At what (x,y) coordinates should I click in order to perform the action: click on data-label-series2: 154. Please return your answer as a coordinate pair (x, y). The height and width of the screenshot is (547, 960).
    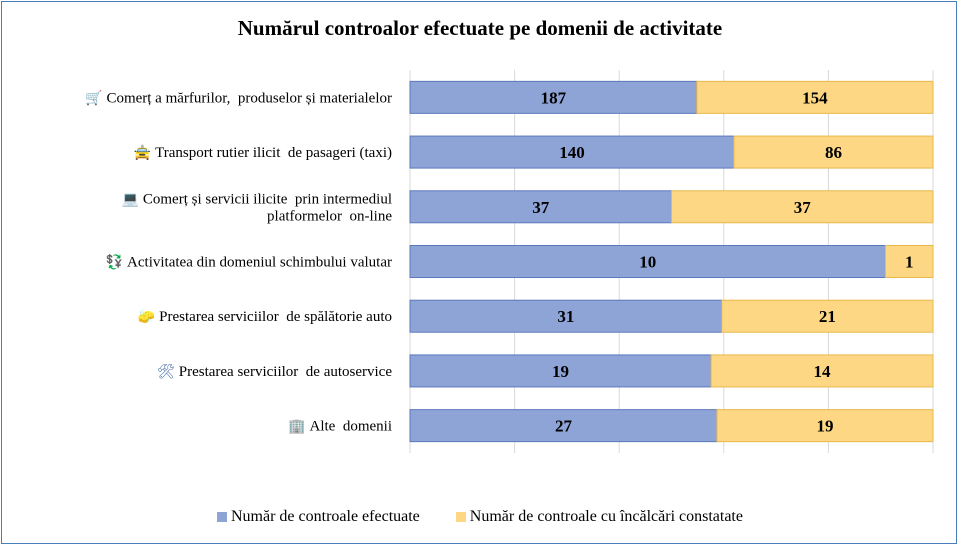
    Looking at the image, I should click on (815, 97).